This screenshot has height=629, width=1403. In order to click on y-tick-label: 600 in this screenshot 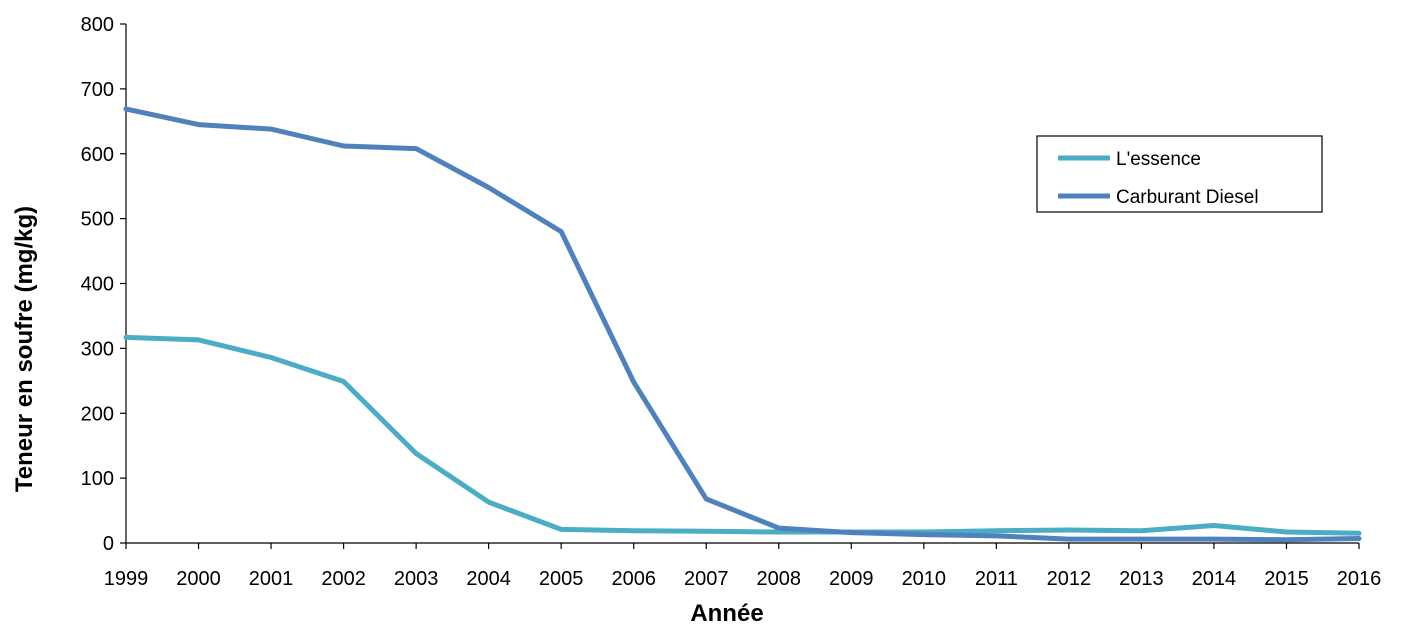, I will do `click(97, 155)`.